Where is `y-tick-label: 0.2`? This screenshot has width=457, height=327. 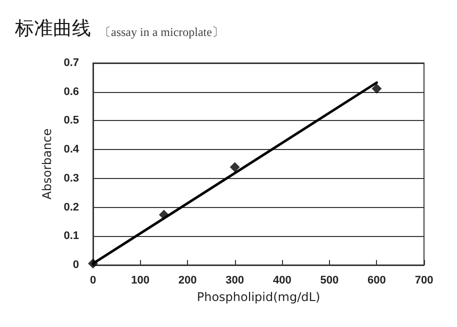
y-tick-label: 0.2 is located at coordinates (71, 207).